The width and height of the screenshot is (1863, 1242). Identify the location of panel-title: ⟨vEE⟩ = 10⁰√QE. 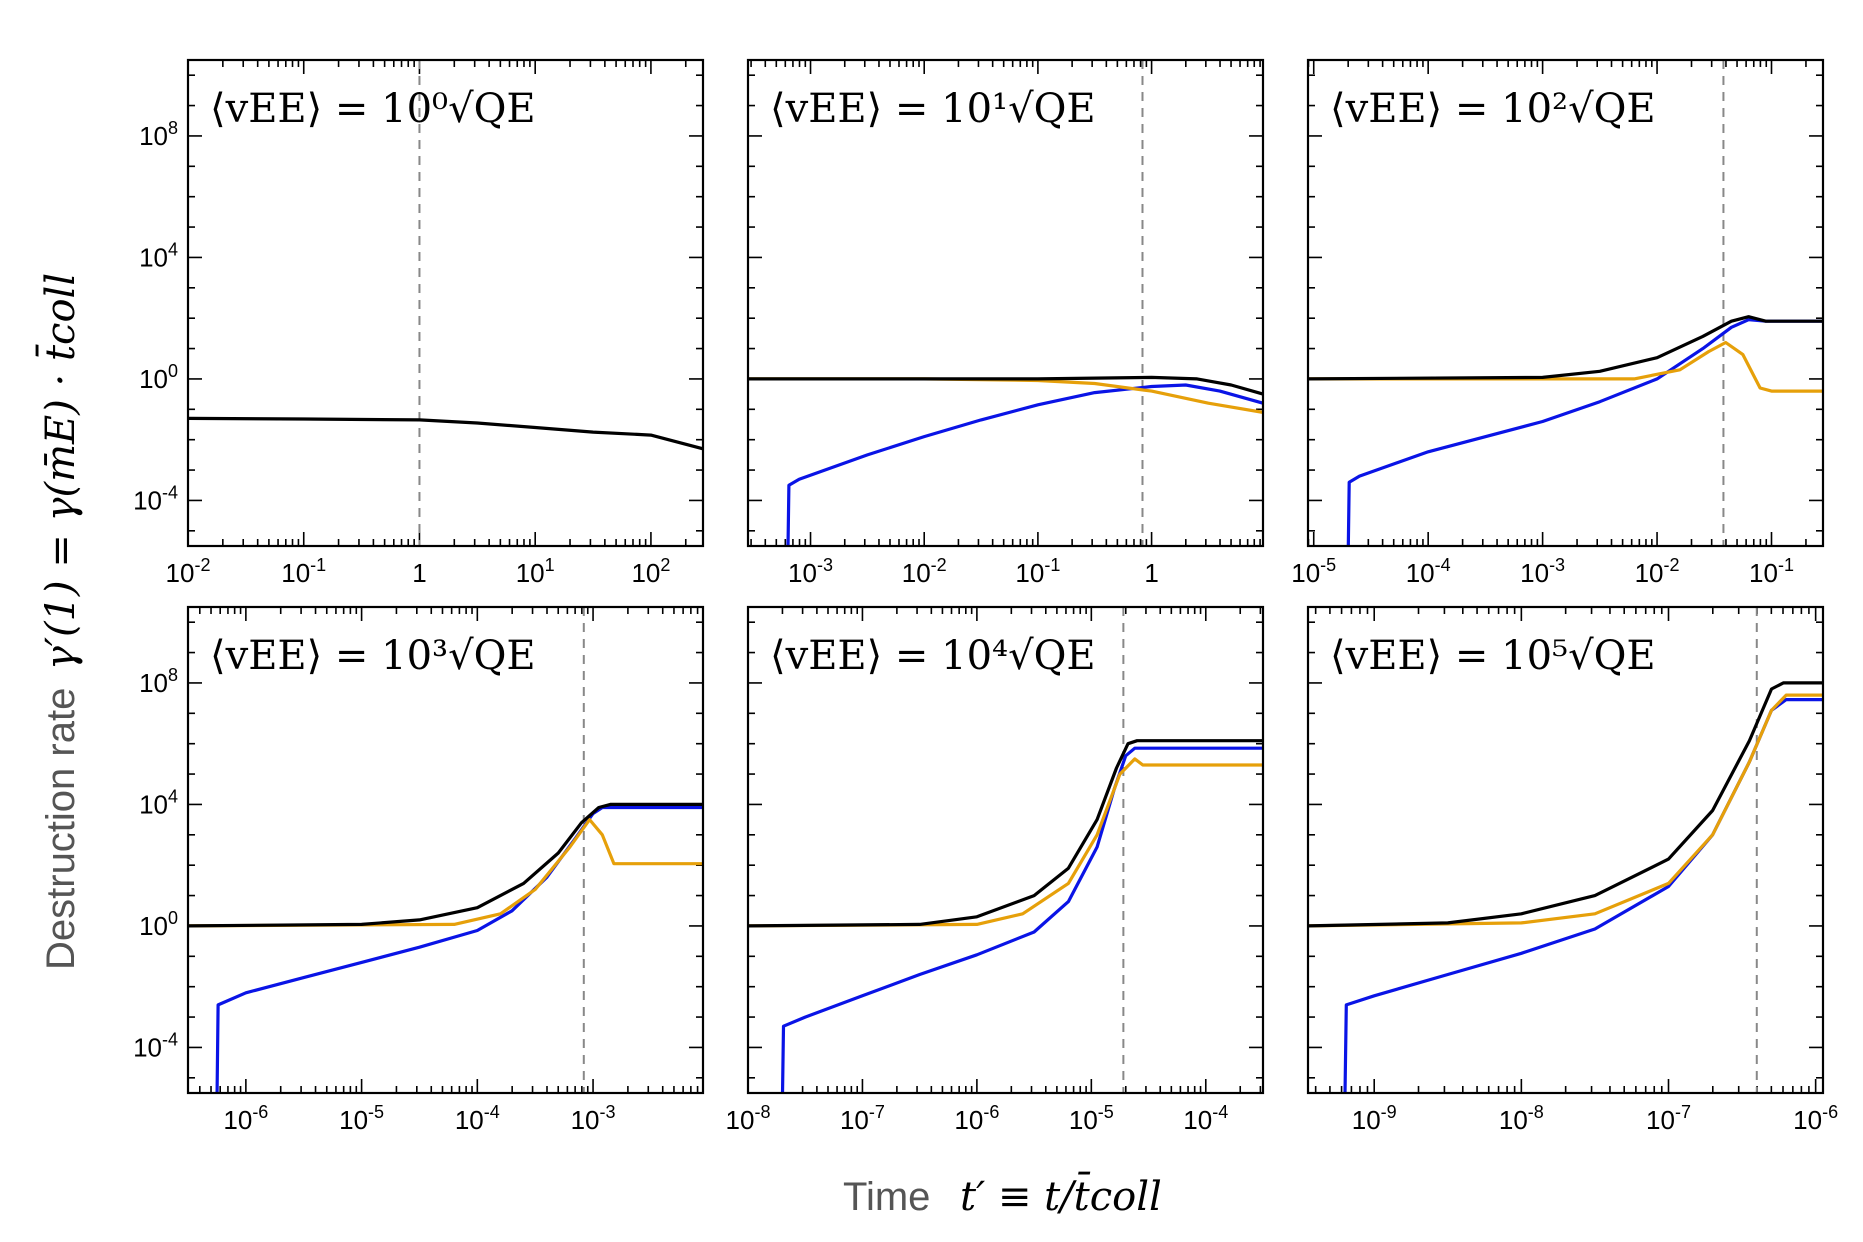
(373, 109).